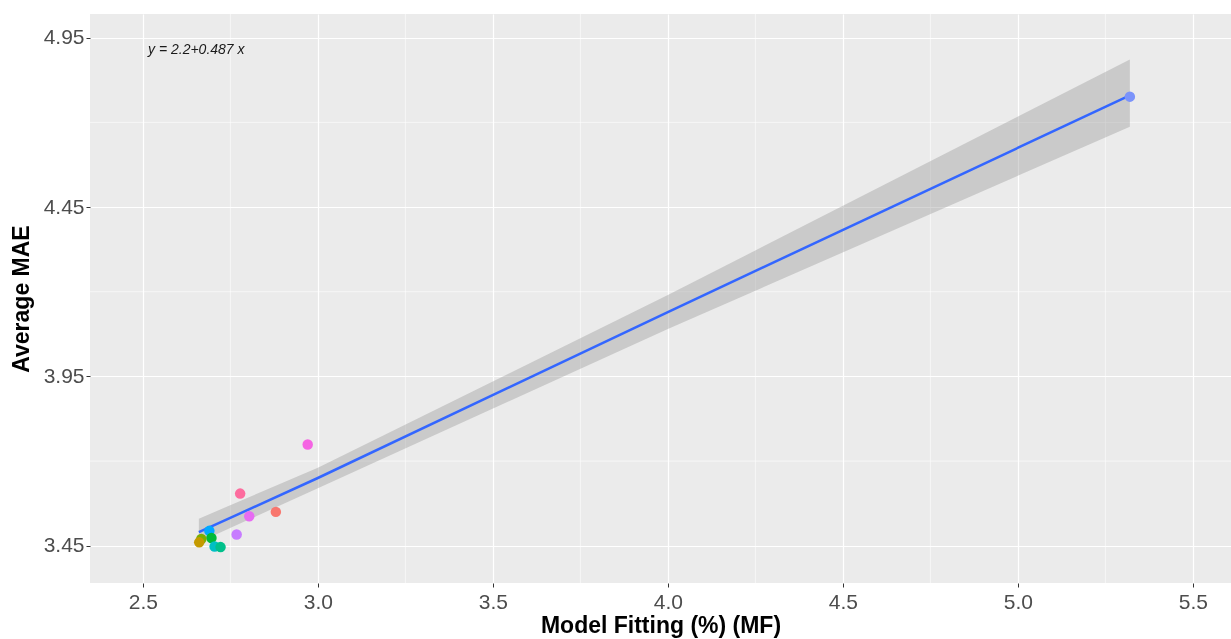  Describe the element at coordinates (64, 206) in the screenshot. I see `y-tick-label: 4.45` at that location.